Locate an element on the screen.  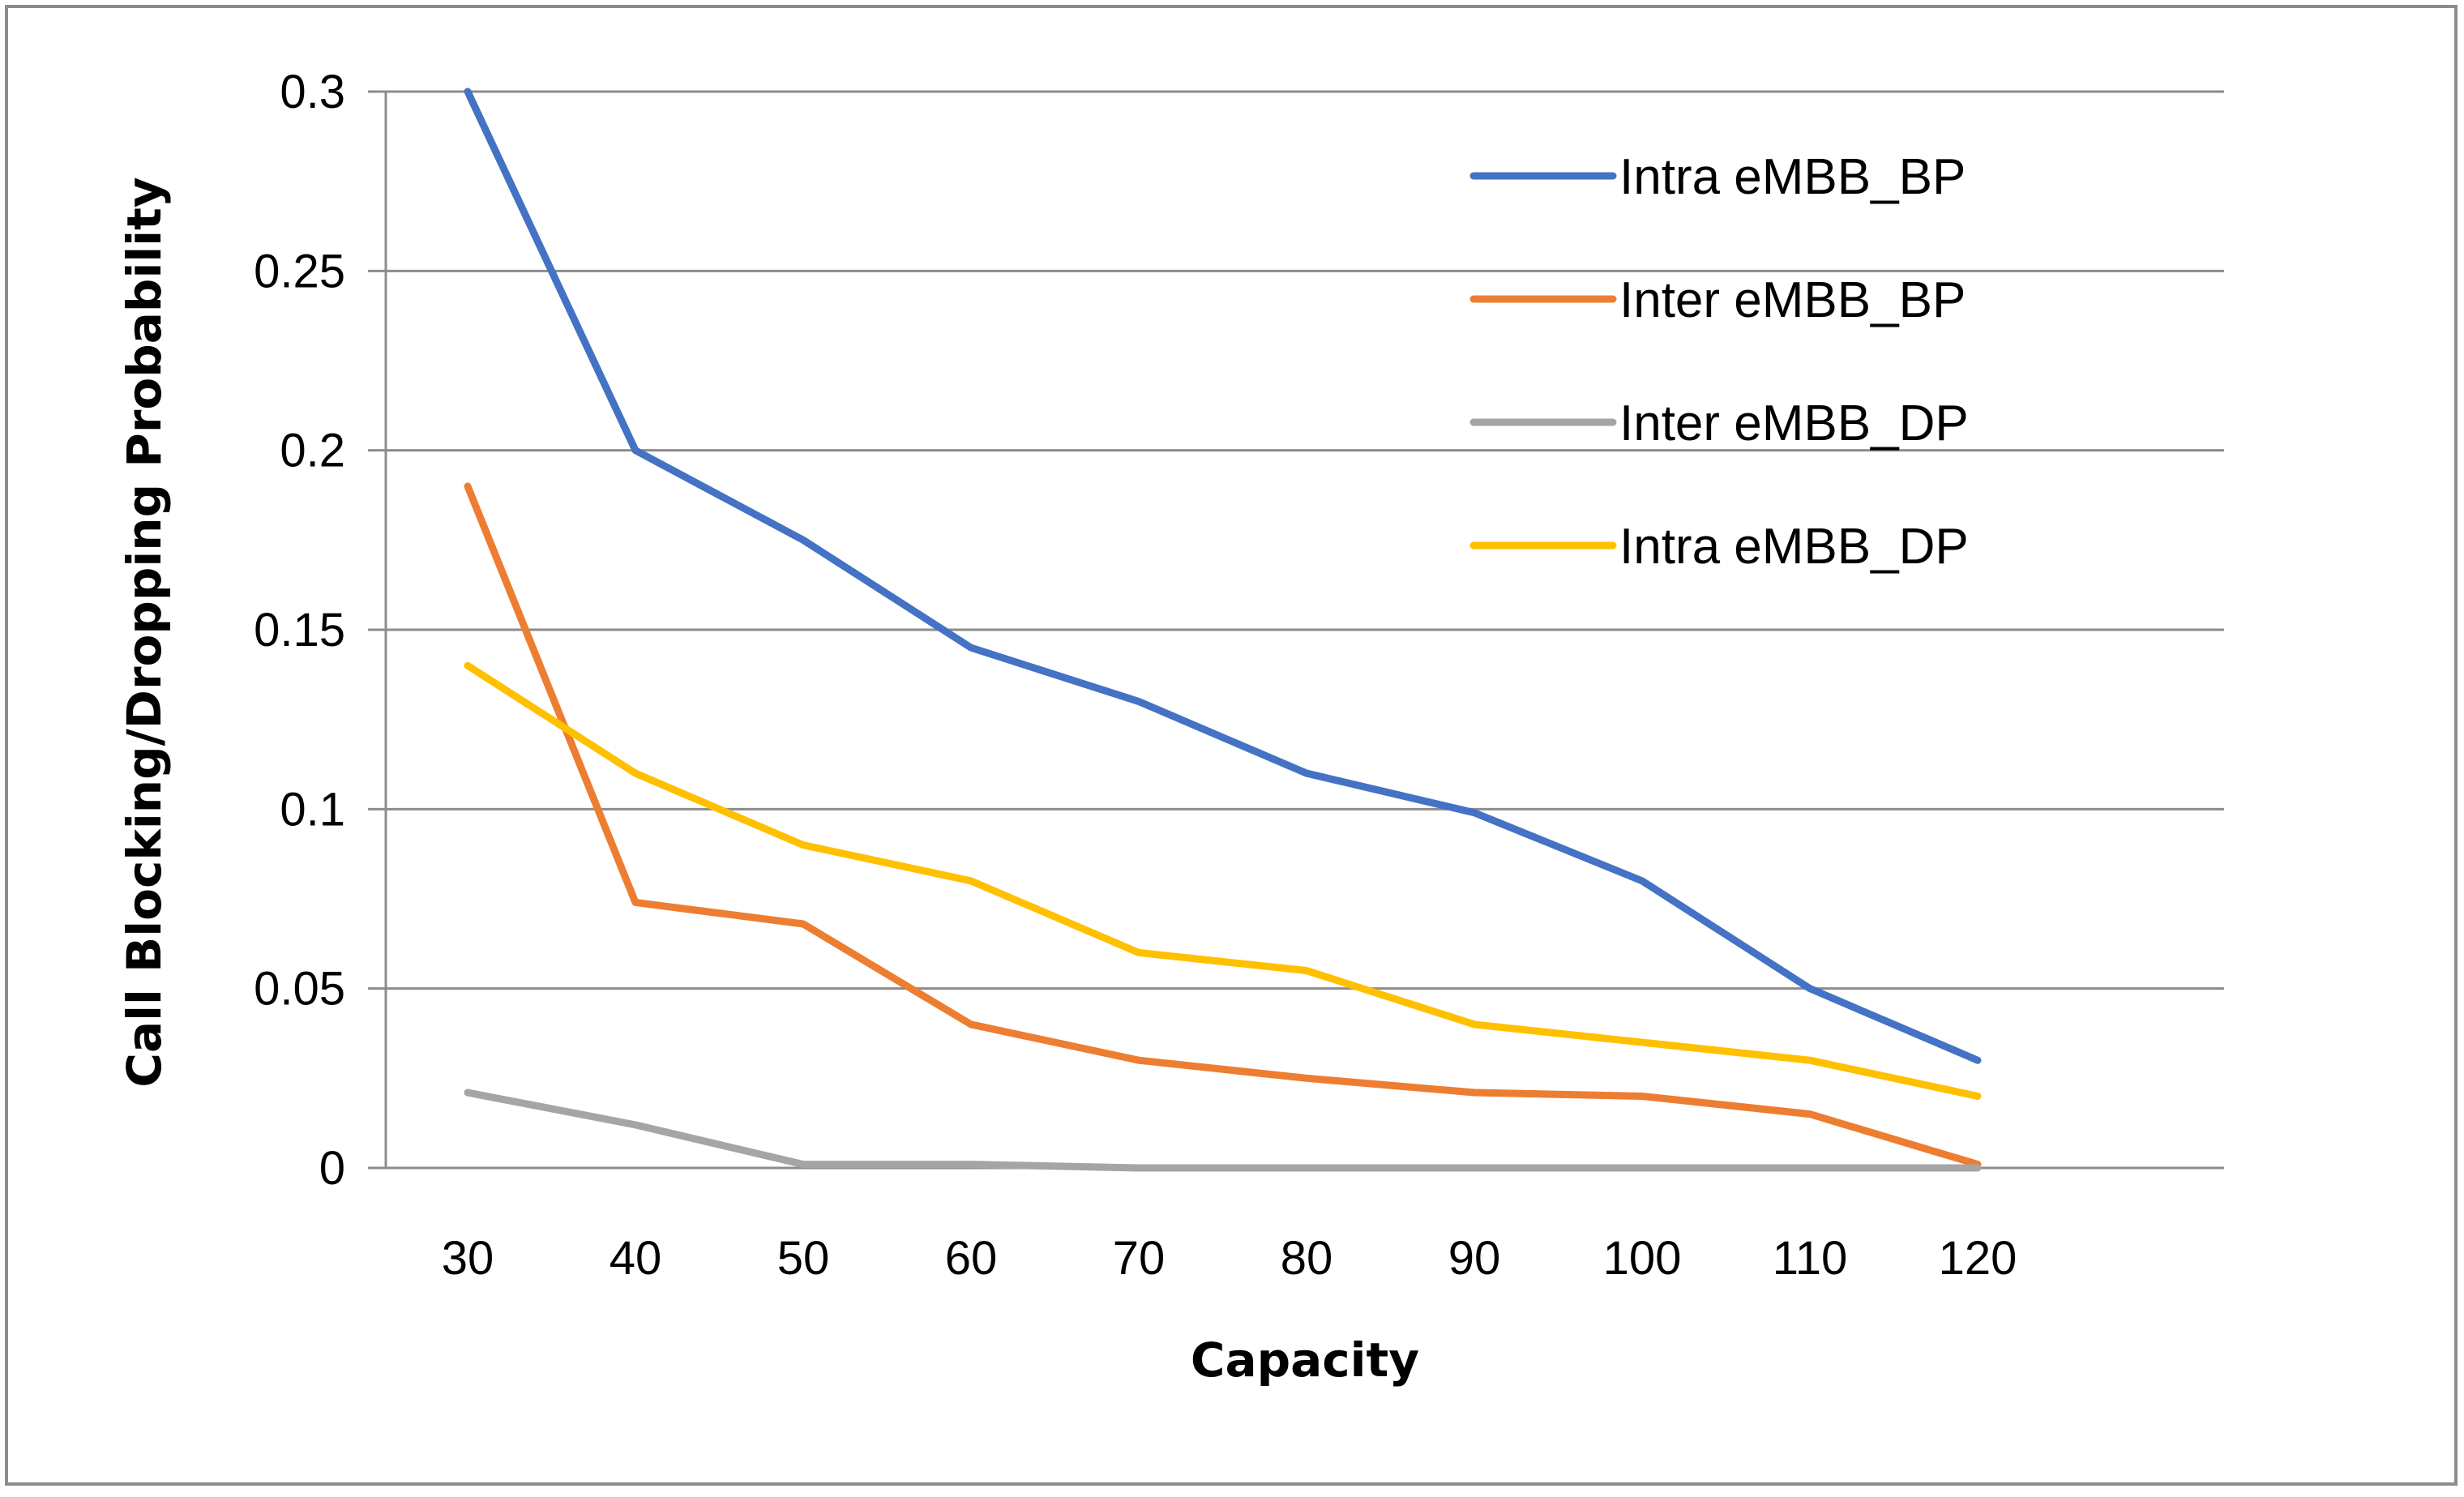
y-axis-title: Call Blocking/Dropping Probability is located at coordinates (144, 632).